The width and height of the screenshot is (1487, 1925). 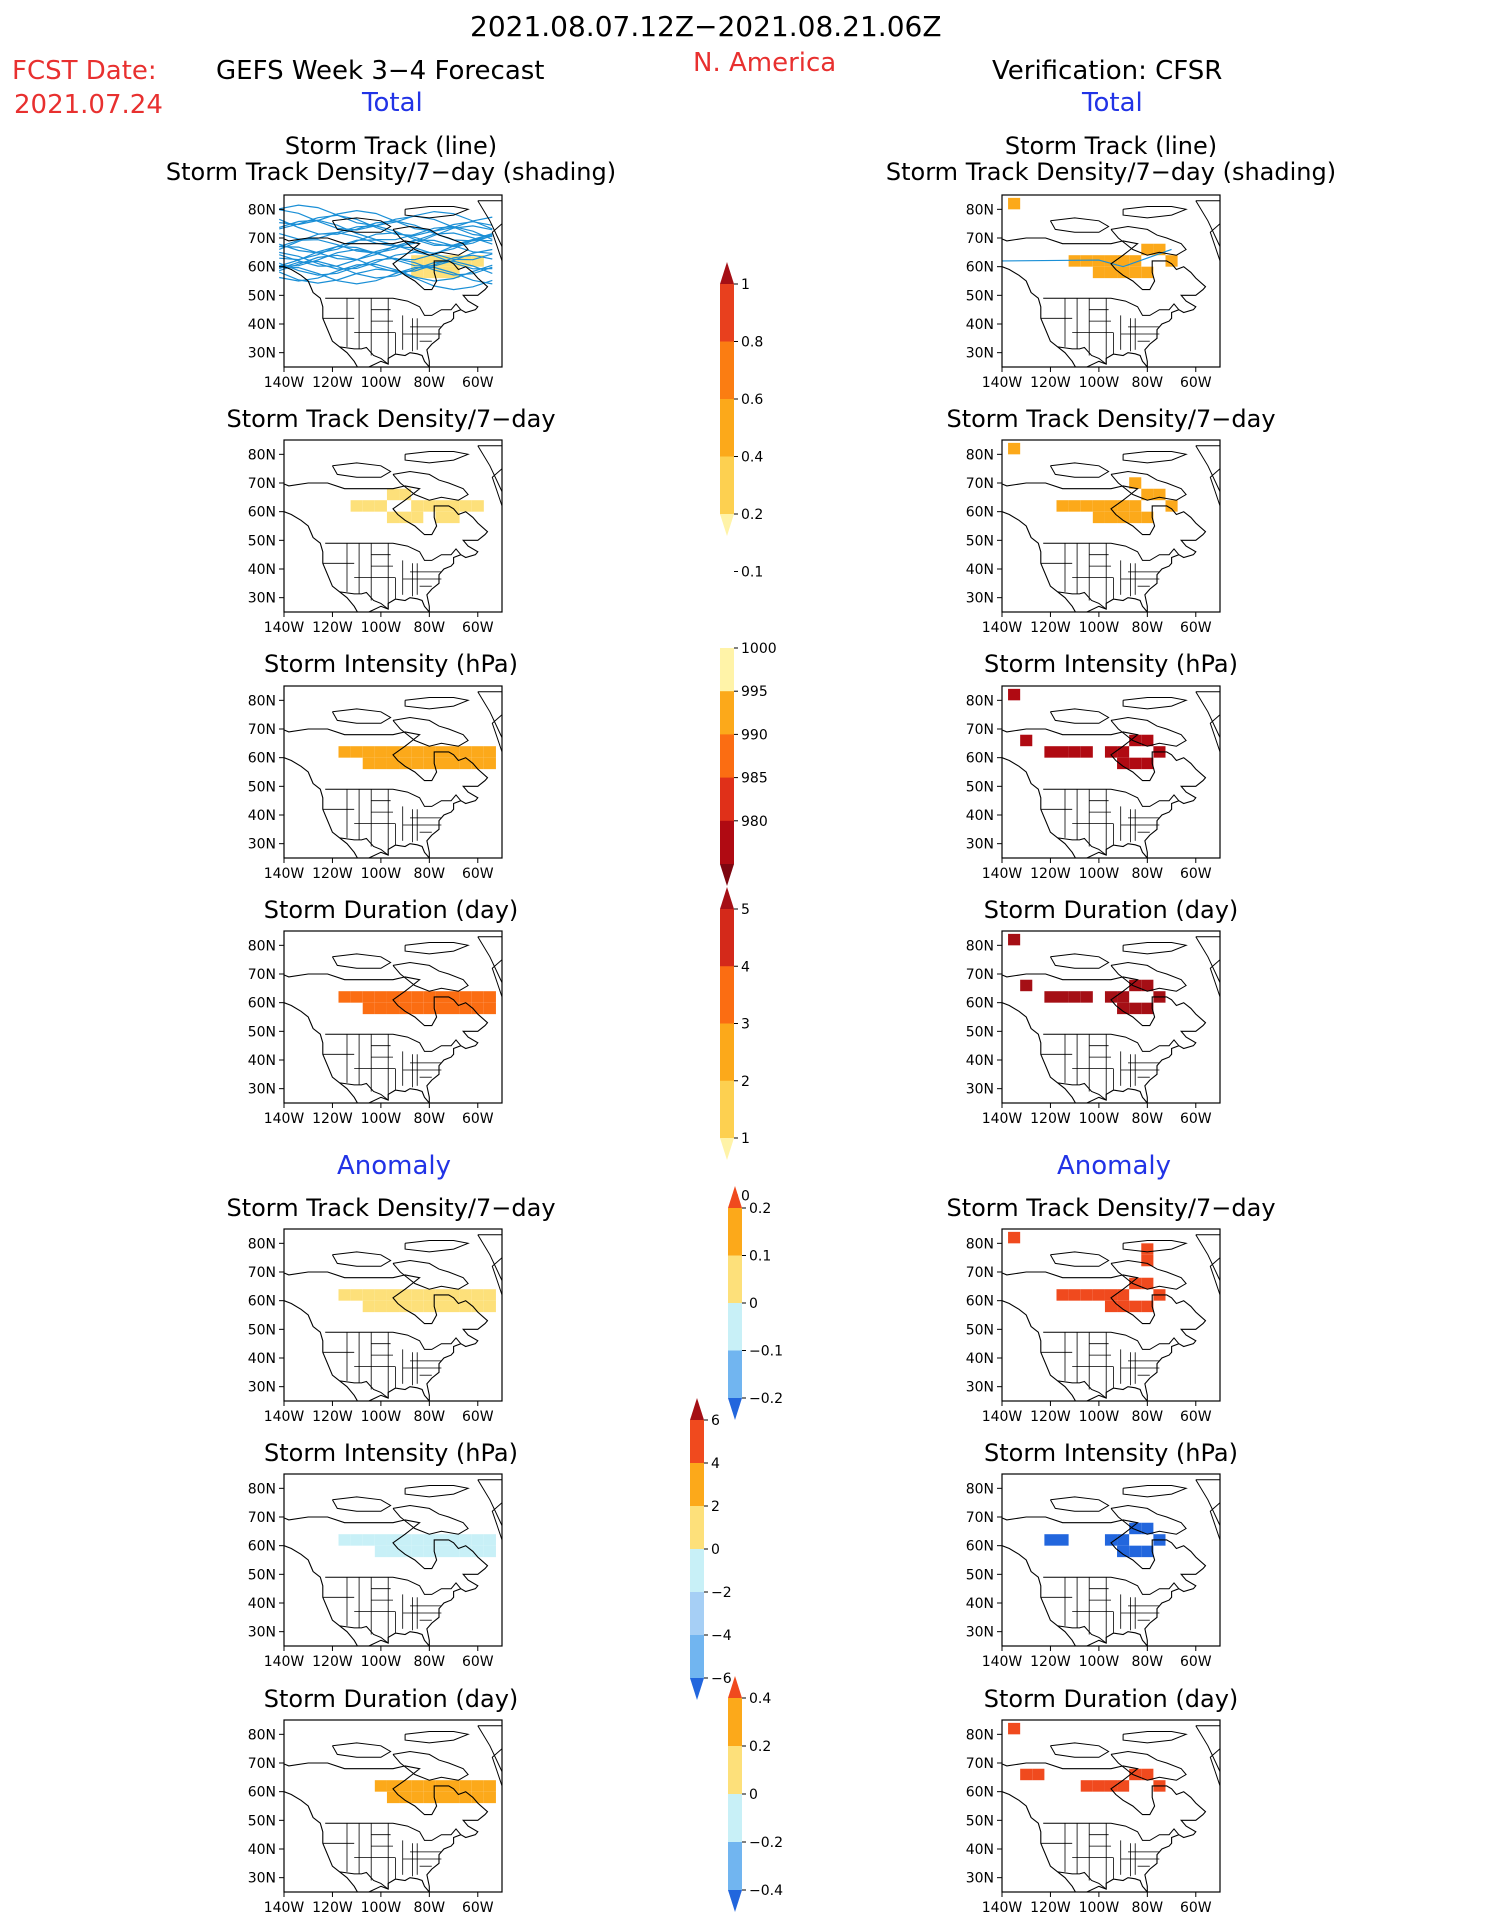 I want to click on colorbar-label: 4, so click(x=745, y=967).